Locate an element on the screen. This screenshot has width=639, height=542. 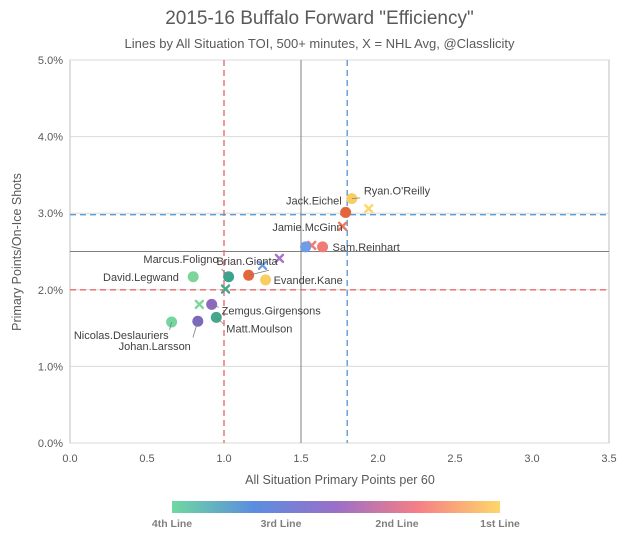
player-label: Johan.Larsson is located at coordinates (155, 347).